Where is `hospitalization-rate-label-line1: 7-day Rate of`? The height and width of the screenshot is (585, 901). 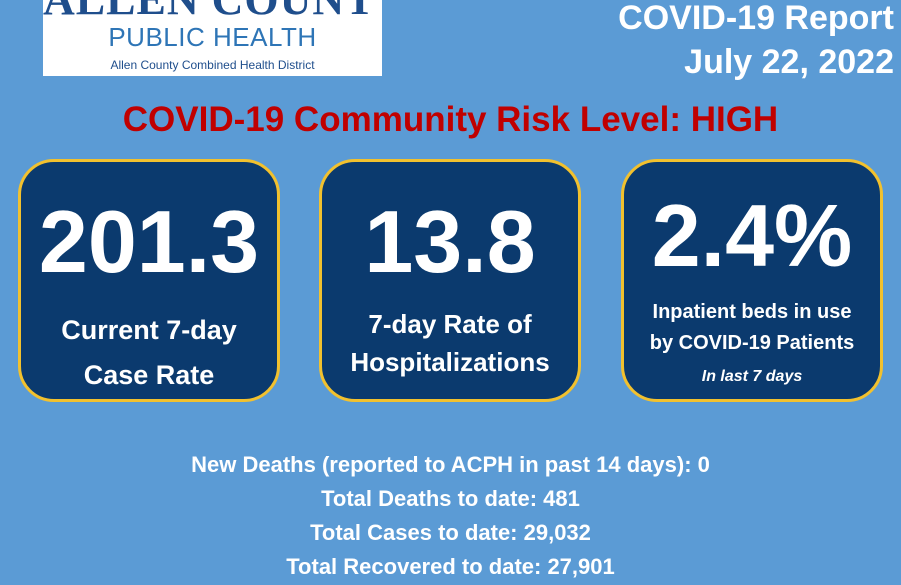
hospitalization-rate-label-line1: 7-day Rate of is located at coordinates (450, 324).